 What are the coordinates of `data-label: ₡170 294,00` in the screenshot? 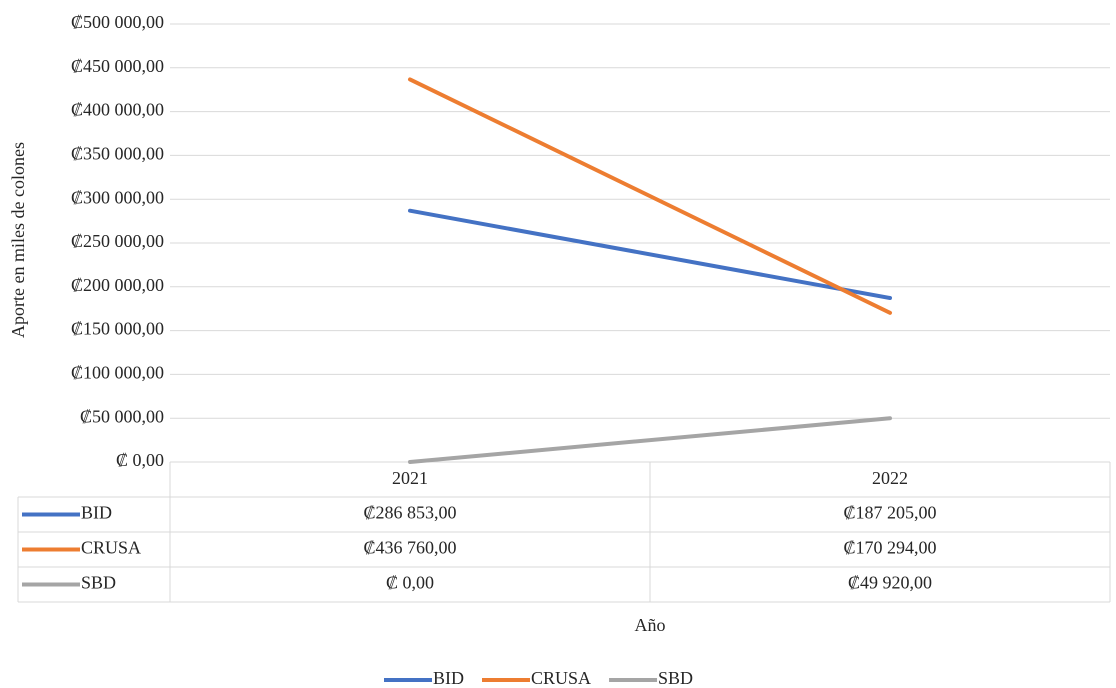 It's located at (889, 548).